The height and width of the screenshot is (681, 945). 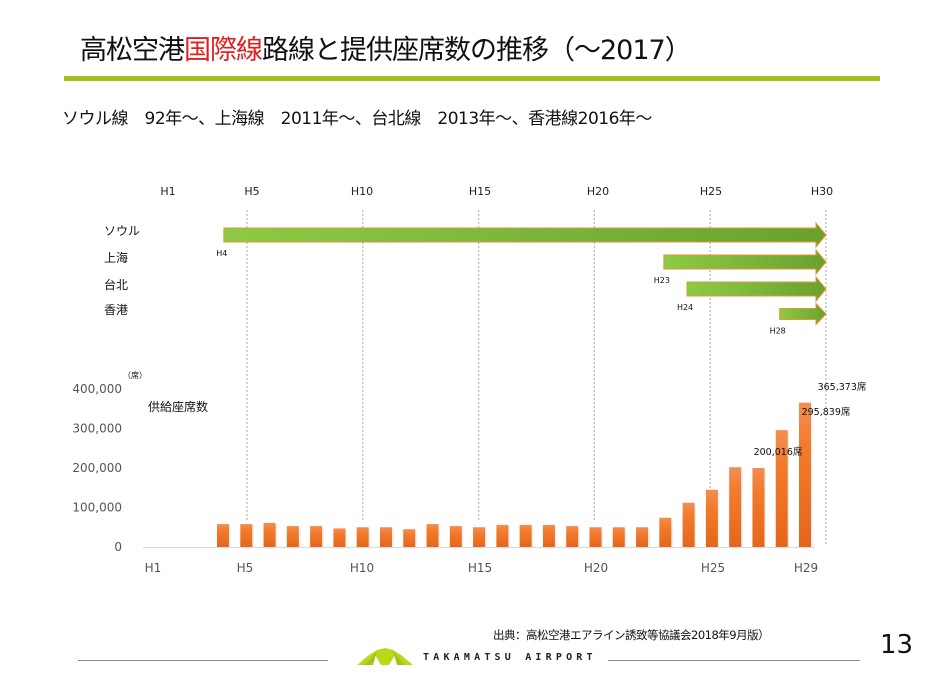 What do you see at coordinates (385, 656) in the screenshot?
I see `airport-logo-icon` at bounding box center [385, 656].